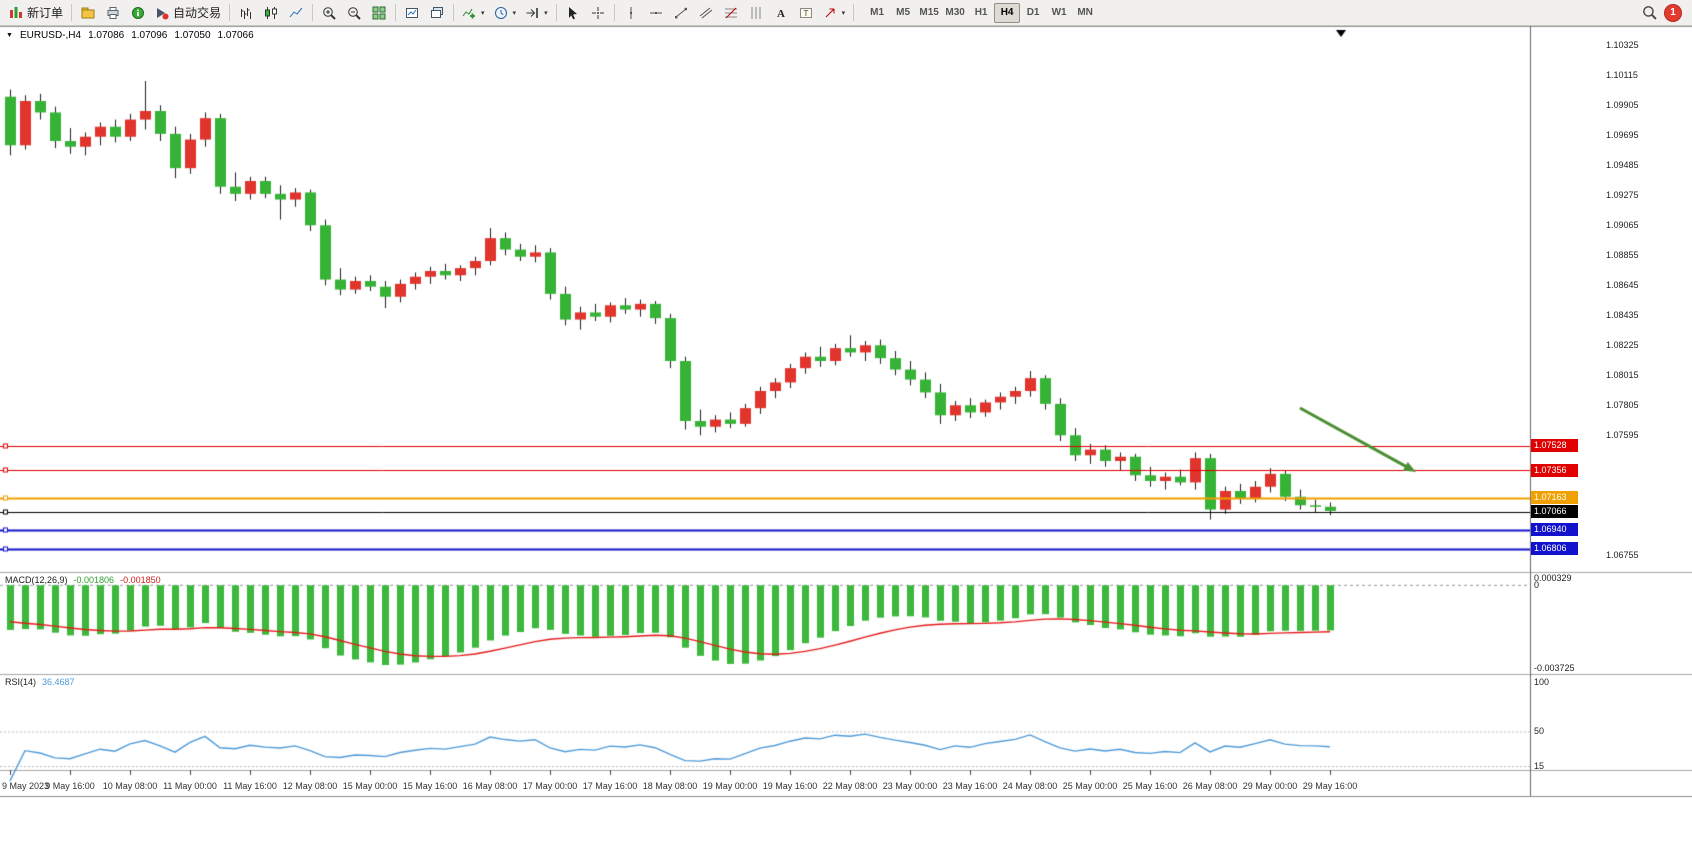 The width and height of the screenshot is (1692, 864). Describe the element at coordinates (1622, 45) in the screenshot. I see `price-tick-label: 1.10325` at that location.